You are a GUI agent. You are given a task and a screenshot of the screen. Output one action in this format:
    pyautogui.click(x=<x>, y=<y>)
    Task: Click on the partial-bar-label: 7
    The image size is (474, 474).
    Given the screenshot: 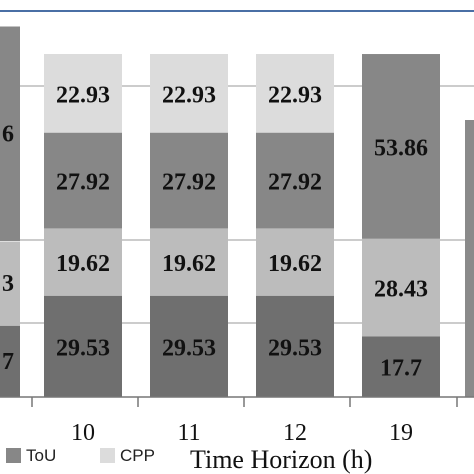 What is the action you would take?
    pyautogui.click(x=8, y=362)
    